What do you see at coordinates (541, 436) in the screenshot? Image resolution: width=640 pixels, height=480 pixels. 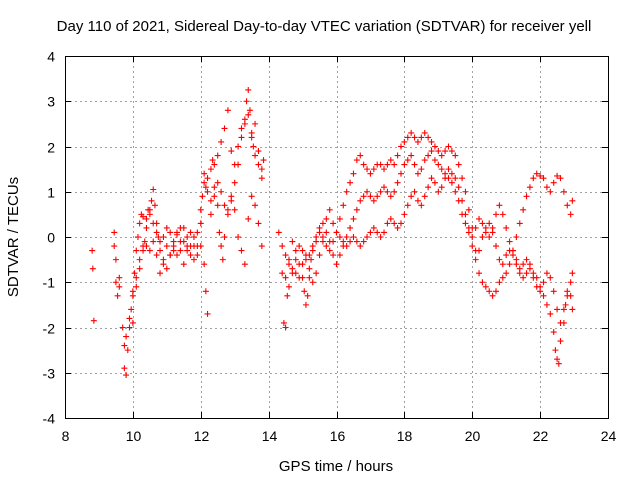 I see `x-tick-label: 22` at bounding box center [541, 436].